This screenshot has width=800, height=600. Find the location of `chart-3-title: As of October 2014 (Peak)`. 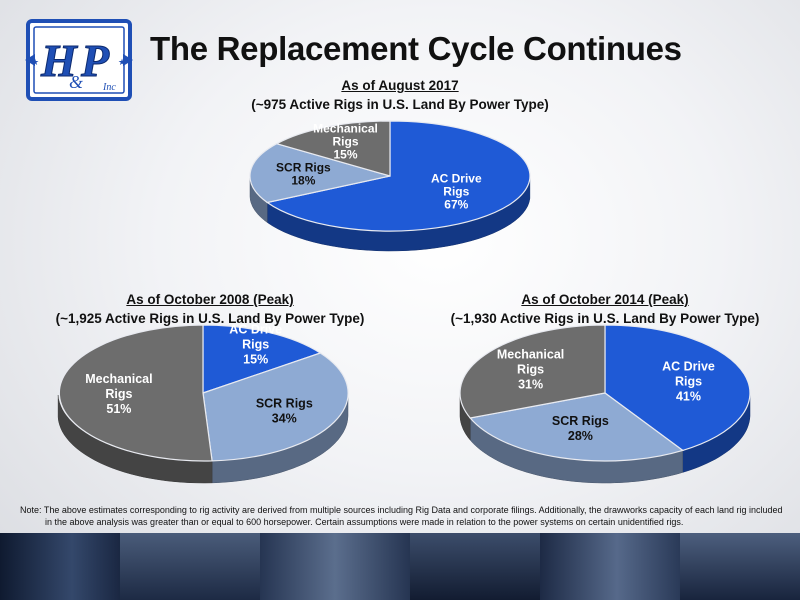

chart-3-title: As of October 2014 (Peak) is located at coordinates (605, 299).